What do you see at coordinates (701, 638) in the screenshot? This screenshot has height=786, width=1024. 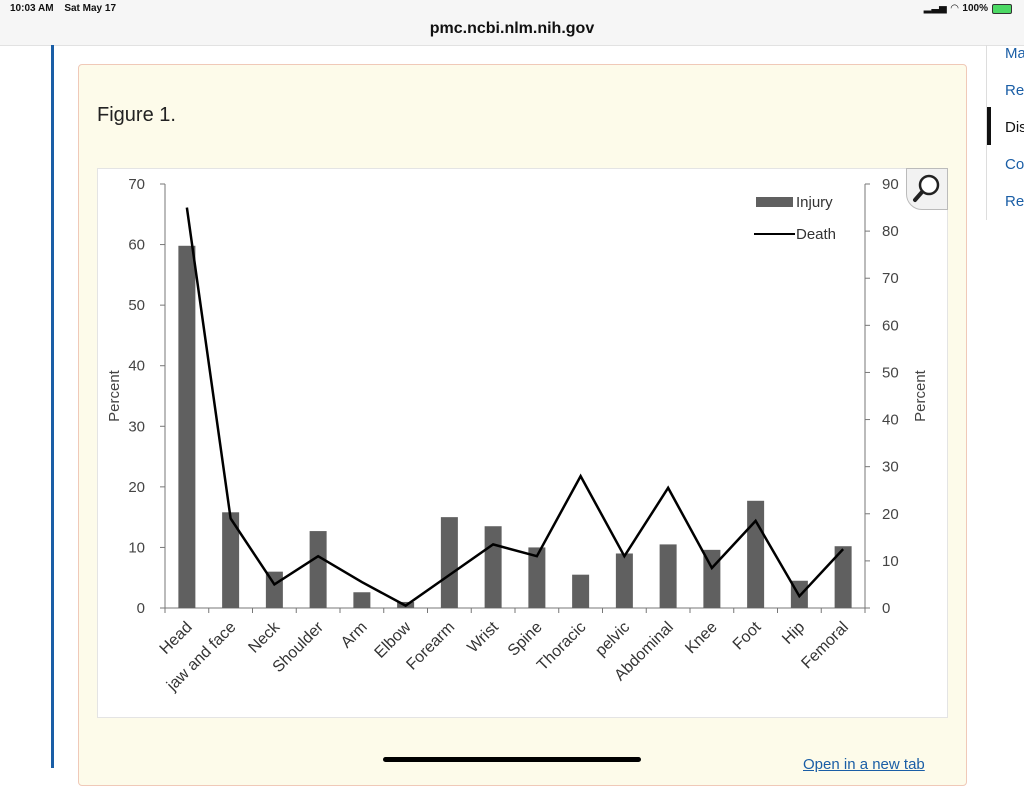 I see `x-tick-label: Knee` at bounding box center [701, 638].